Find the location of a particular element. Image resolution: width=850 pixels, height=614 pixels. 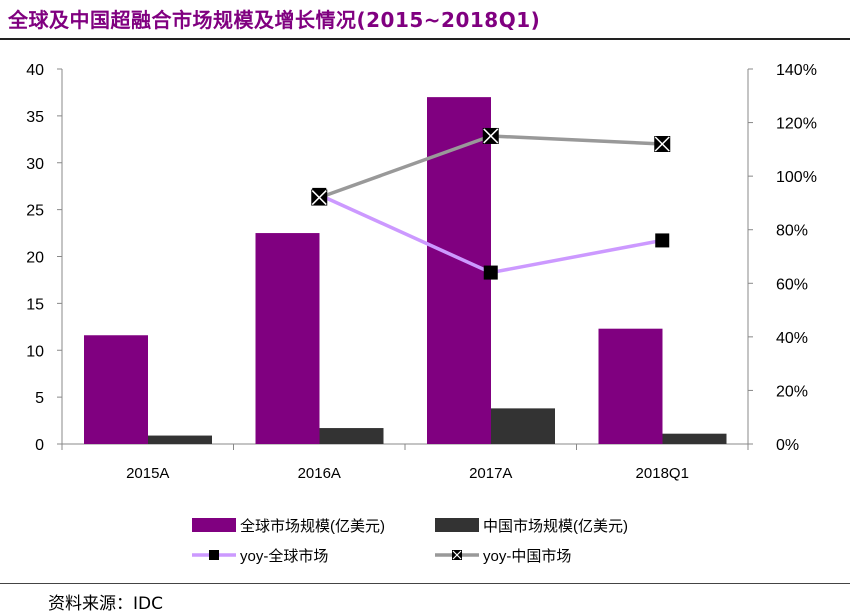

legend-label: 中国市场规模(亿美元) is located at coordinates (555, 526).